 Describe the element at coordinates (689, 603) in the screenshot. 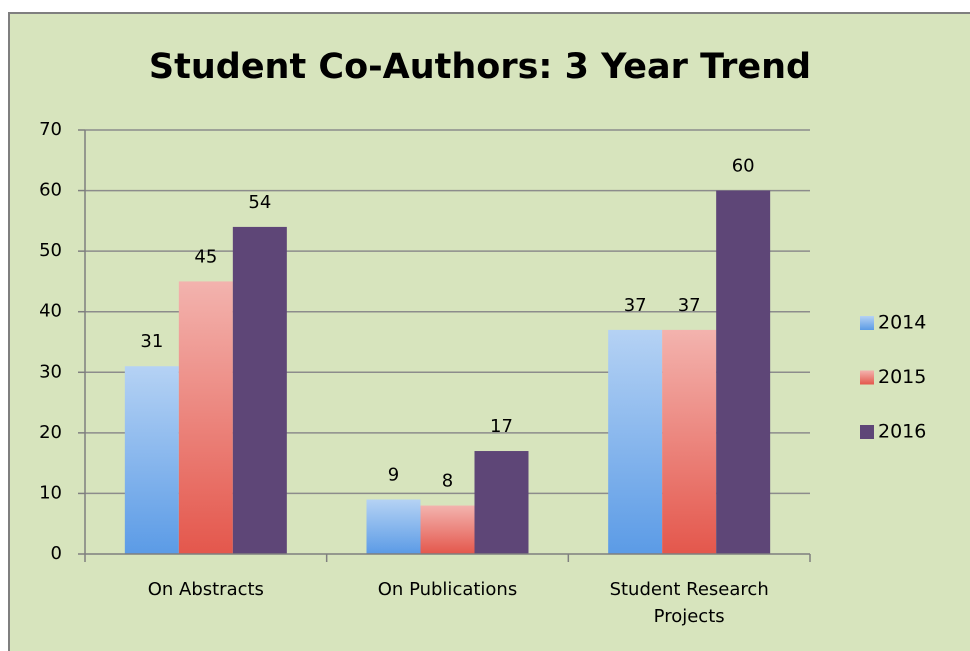

I see `x-tick-label: Student Research Projects` at that location.